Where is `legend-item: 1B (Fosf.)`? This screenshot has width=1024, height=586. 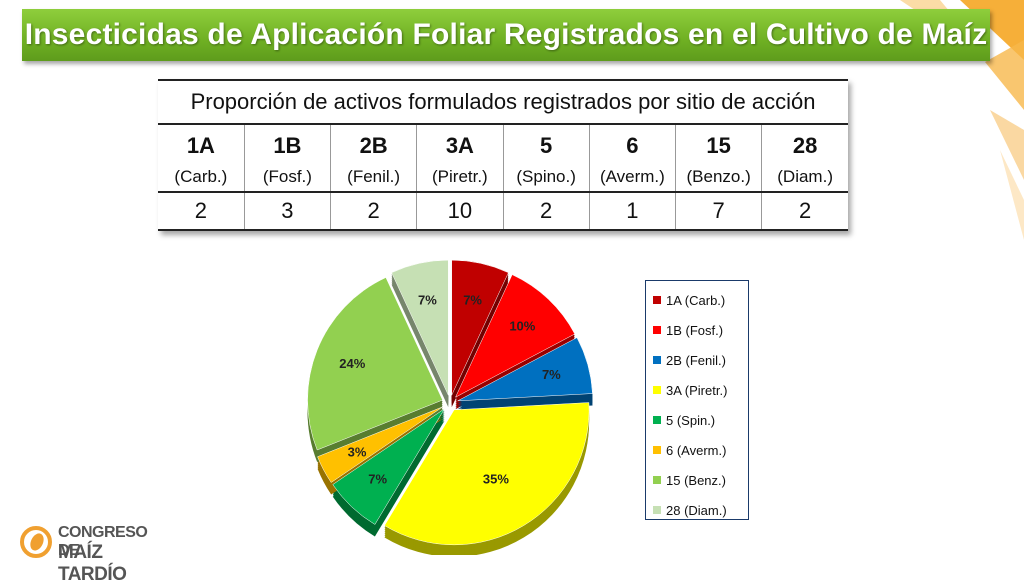
legend-item: 1B (Fosf.) is located at coordinates (700, 330).